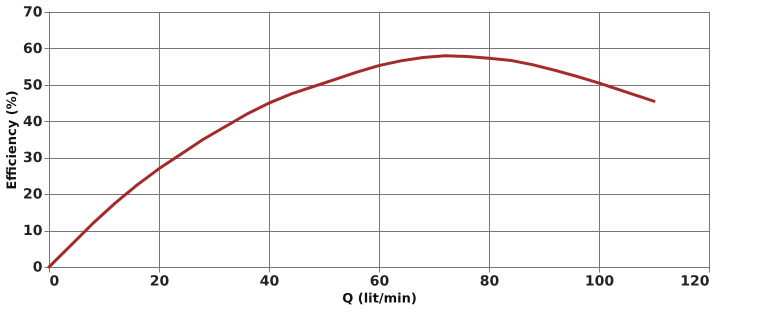 The image size is (768, 328). I want to click on x-tick-label: 40, so click(270, 282).